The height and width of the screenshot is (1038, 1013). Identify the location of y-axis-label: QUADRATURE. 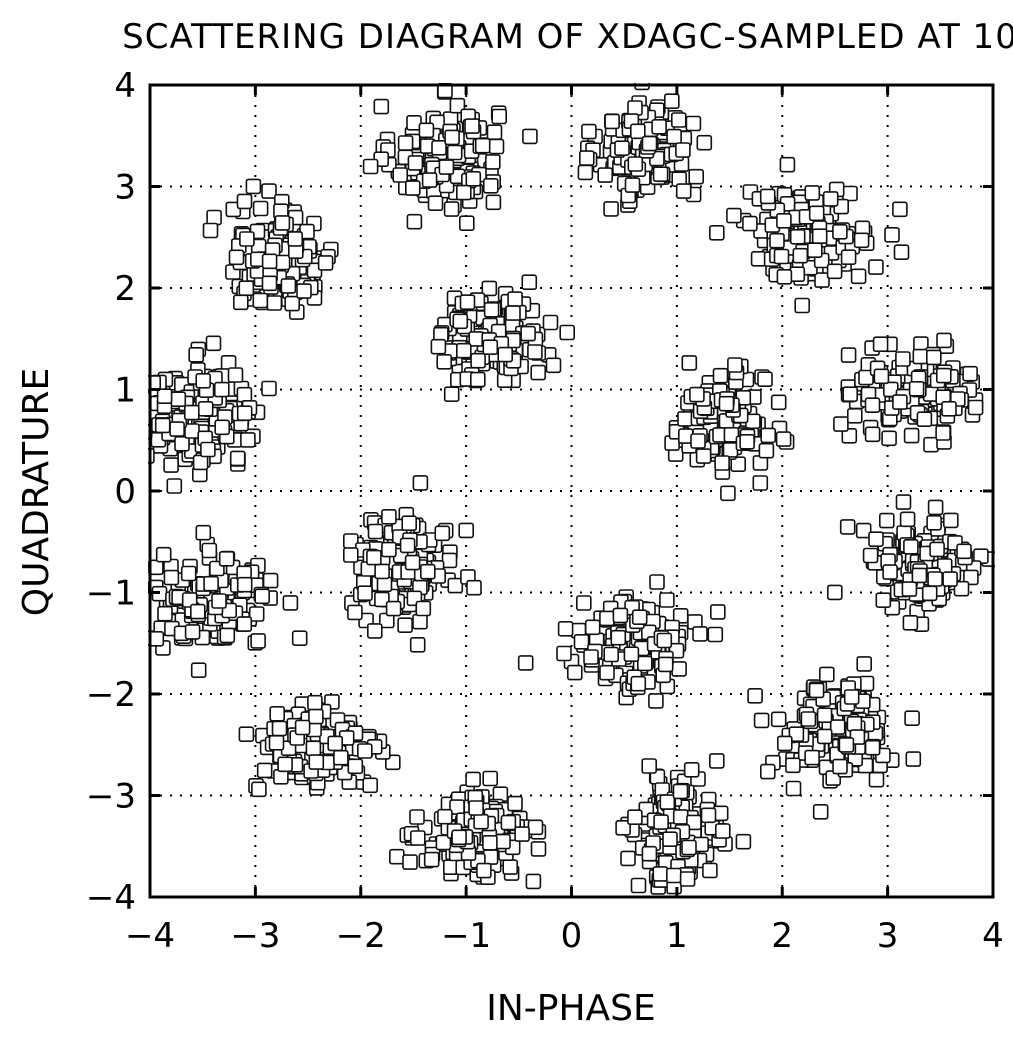
(36, 492).